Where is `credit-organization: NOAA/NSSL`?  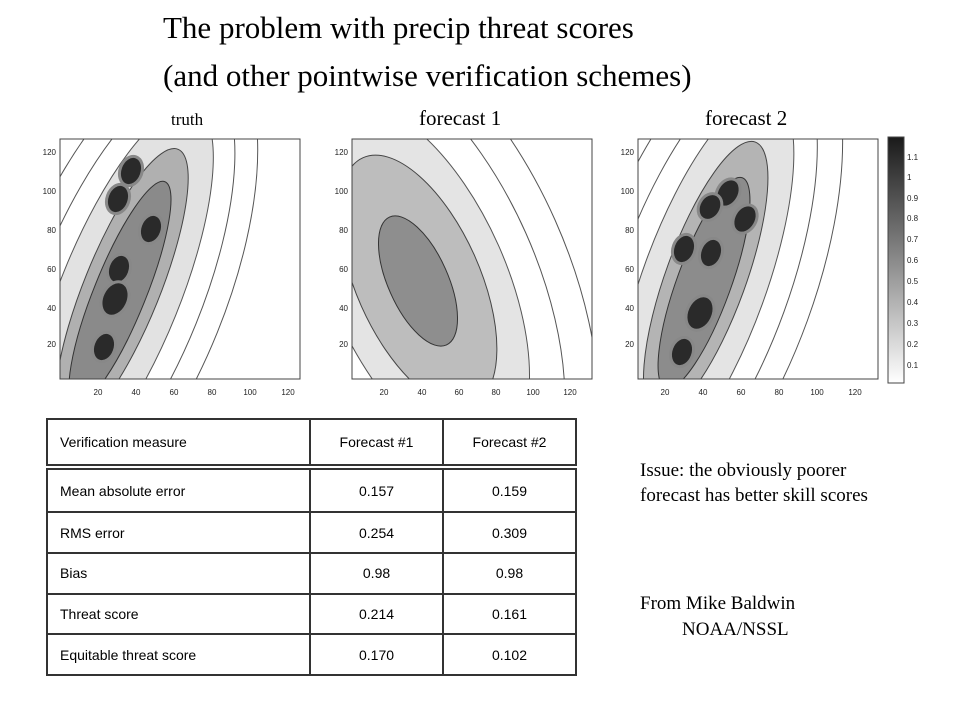 credit-organization: NOAA/NSSL is located at coordinates (735, 629).